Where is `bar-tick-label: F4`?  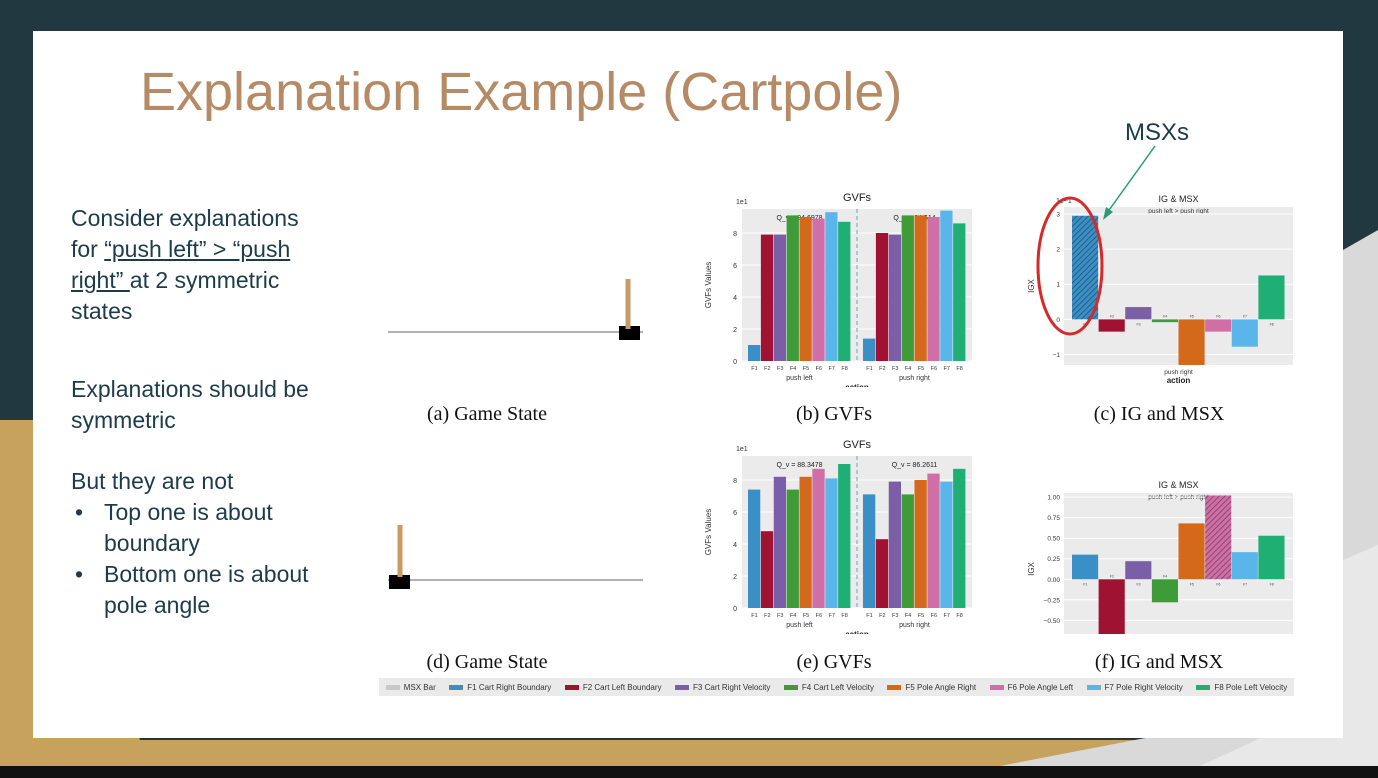 bar-tick-label: F4 is located at coordinates (1165, 316).